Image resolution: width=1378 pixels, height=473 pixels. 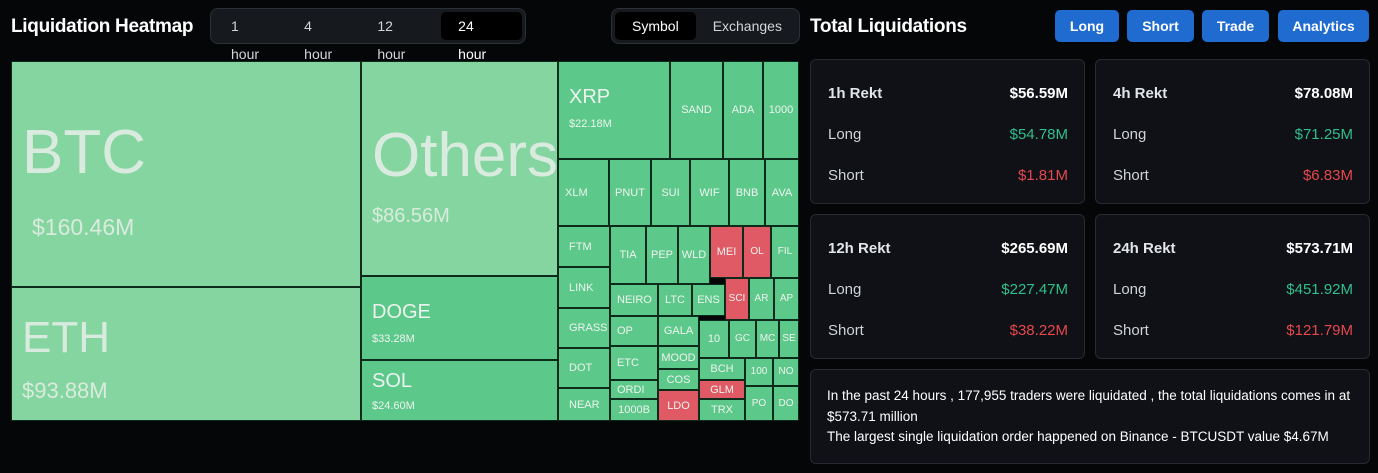 I want to click on treemap-cell-mei: MEI, so click(x=726, y=252).